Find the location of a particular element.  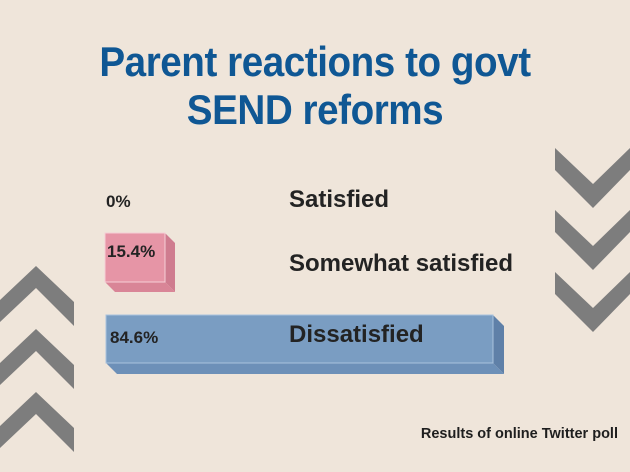

bar-dissatisfied is located at coordinates (304, 344).